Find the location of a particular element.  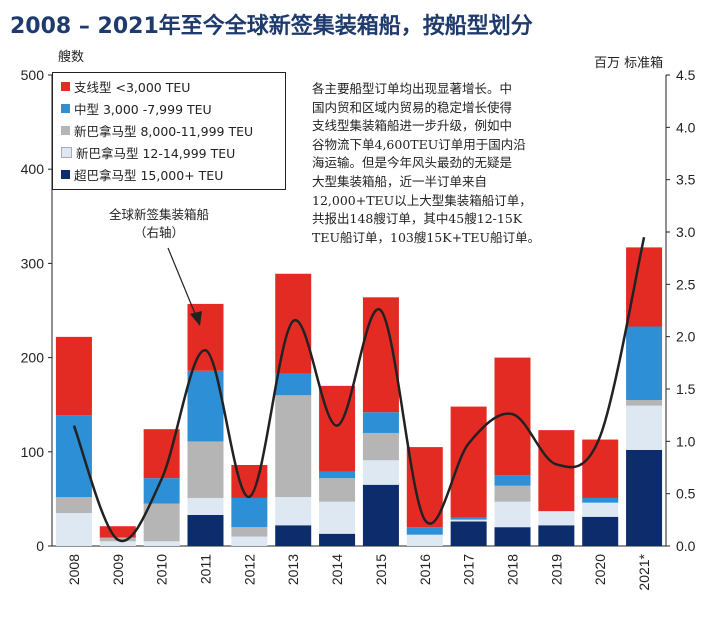

x-tick-label: 2019 is located at coordinates (556, 569).